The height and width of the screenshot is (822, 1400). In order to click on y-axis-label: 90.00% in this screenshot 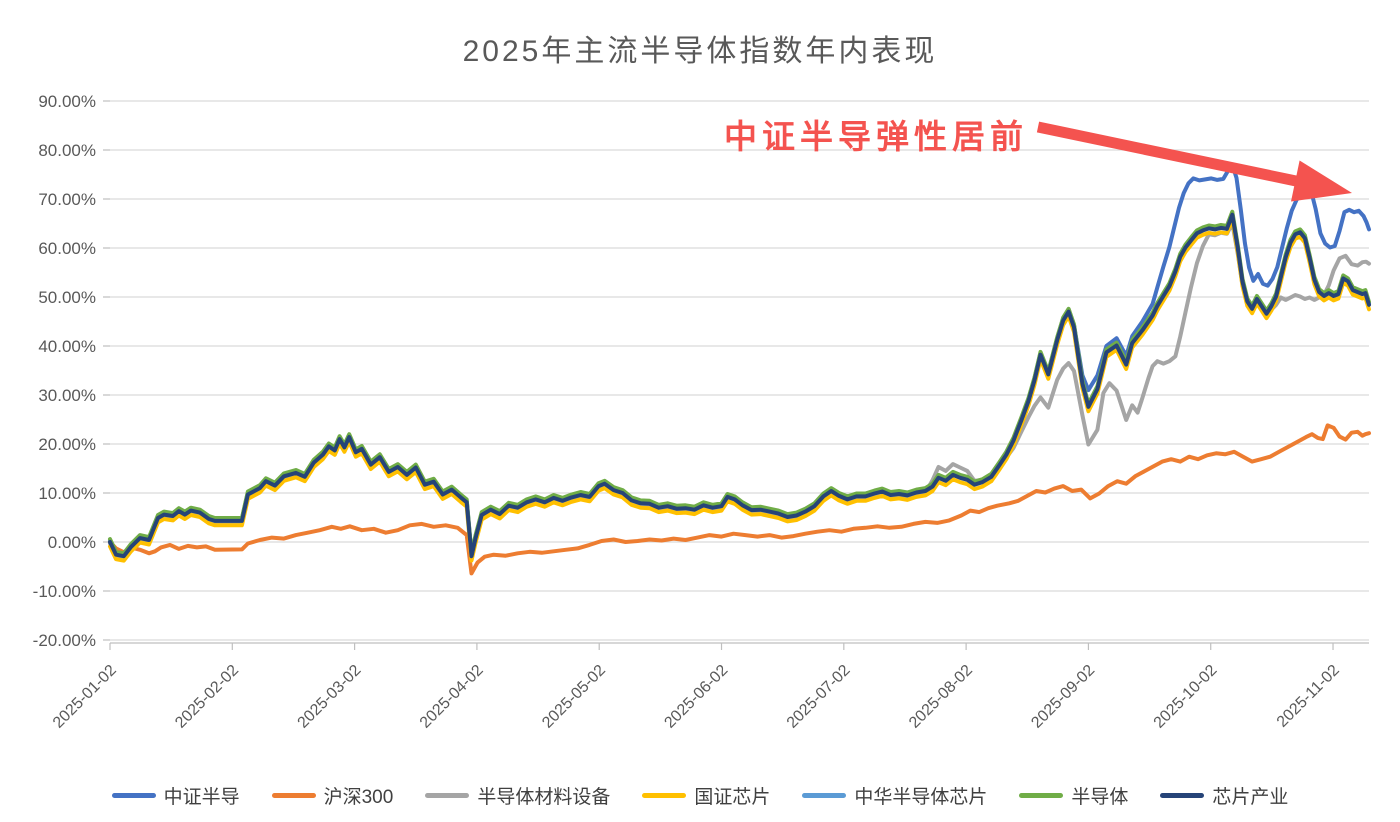, I will do `click(67, 101)`.